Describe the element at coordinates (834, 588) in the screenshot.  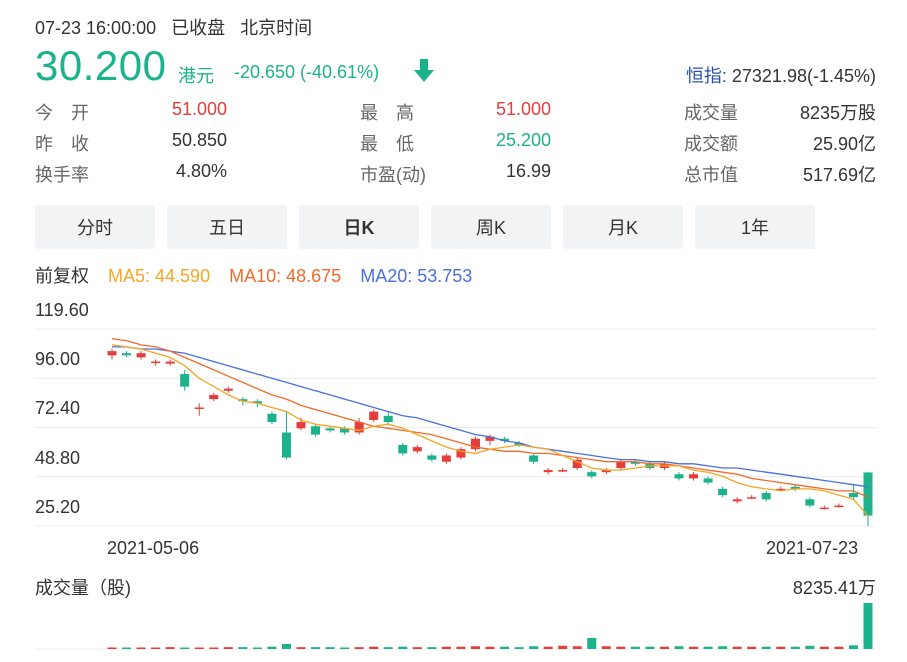
I see `volume-max-label: 8235.41万` at that location.